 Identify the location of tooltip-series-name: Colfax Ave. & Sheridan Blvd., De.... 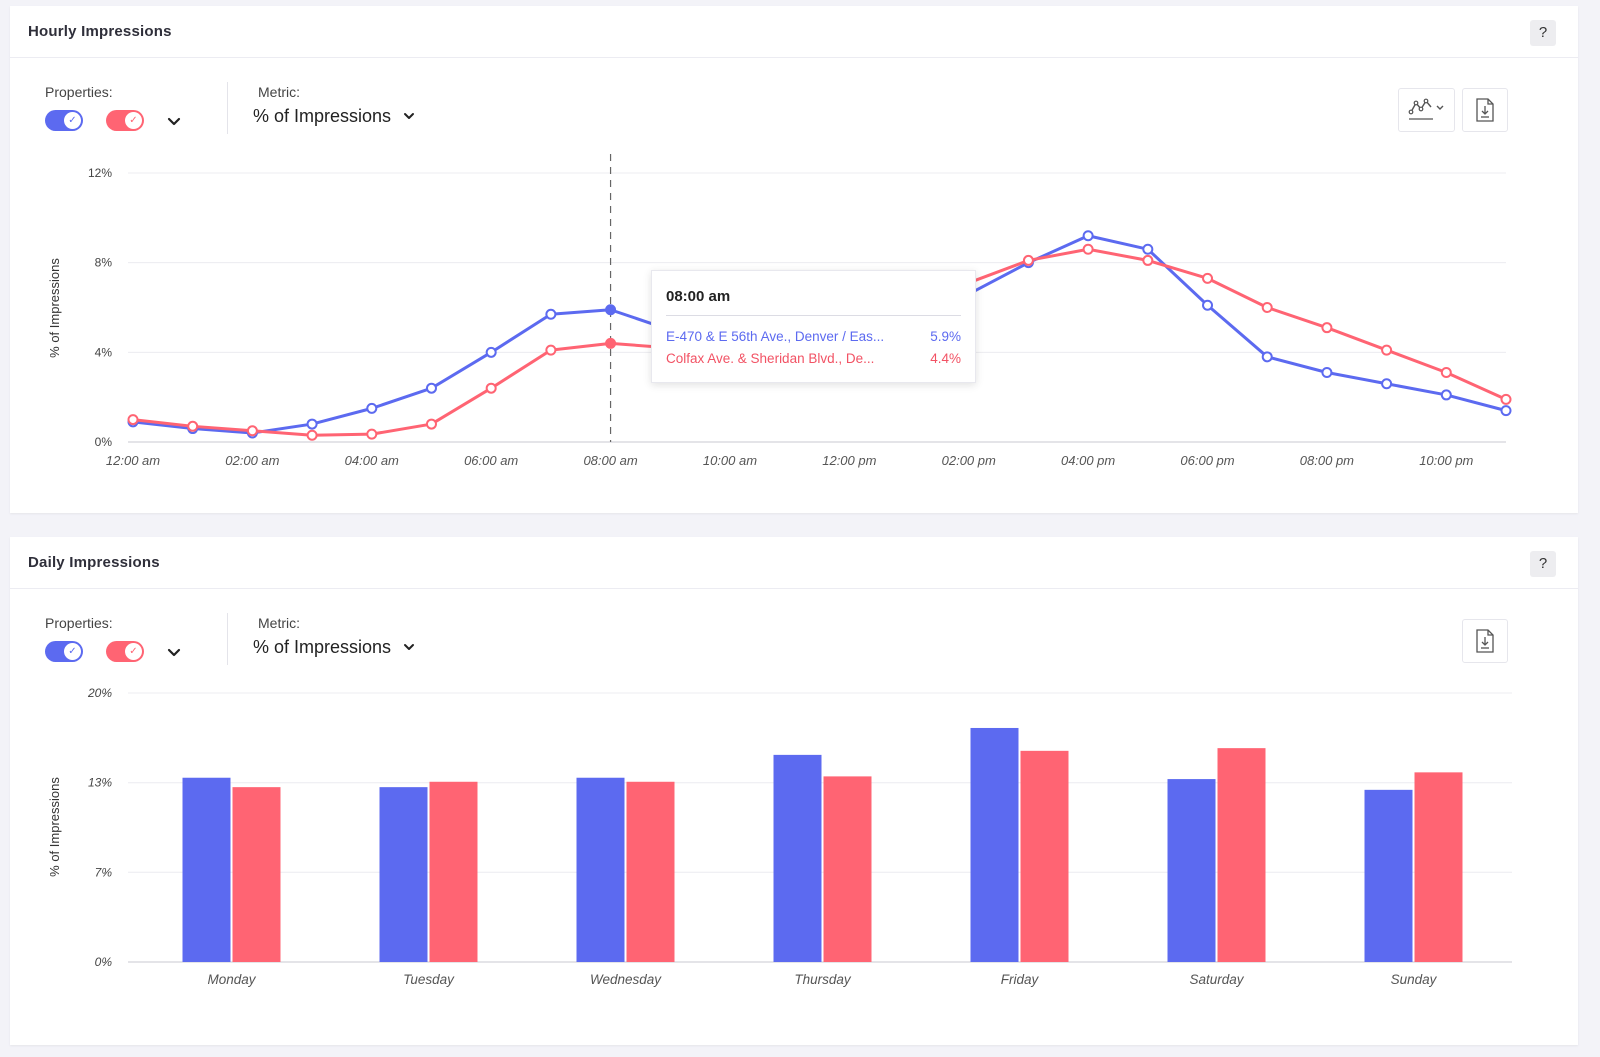
(770, 358).